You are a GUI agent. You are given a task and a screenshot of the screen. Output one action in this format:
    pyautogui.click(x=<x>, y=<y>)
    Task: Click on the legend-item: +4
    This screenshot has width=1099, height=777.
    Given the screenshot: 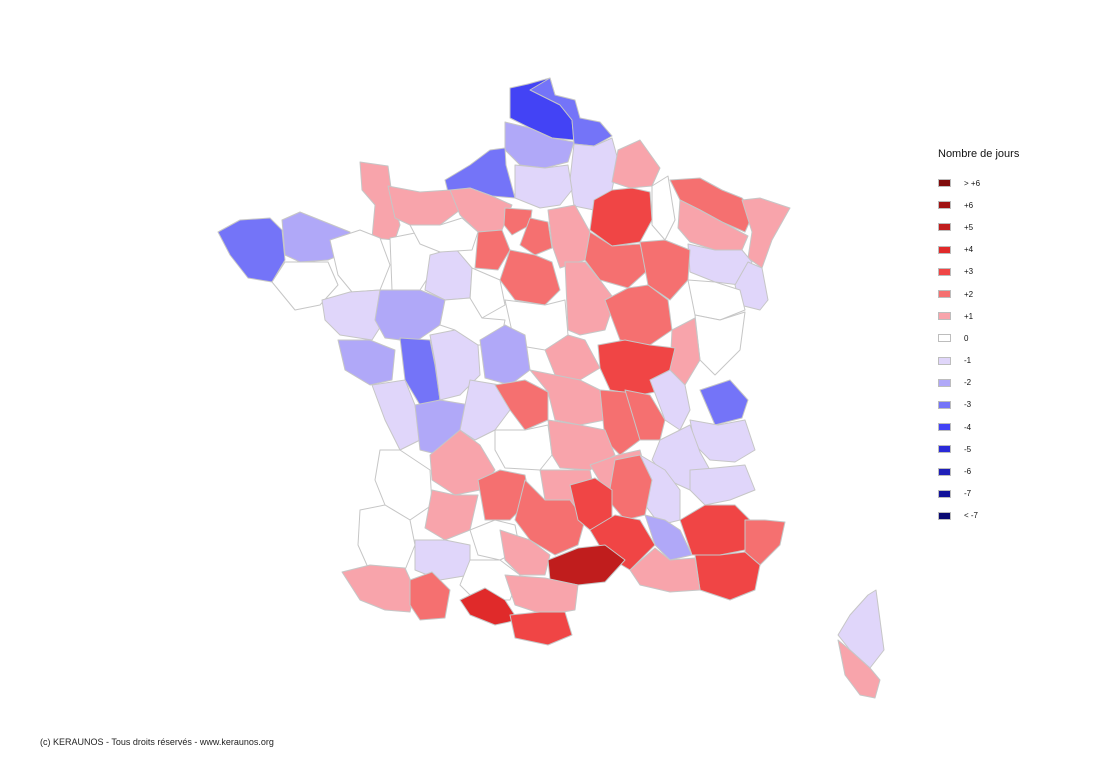 What is the action you would take?
    pyautogui.click(x=978, y=250)
    